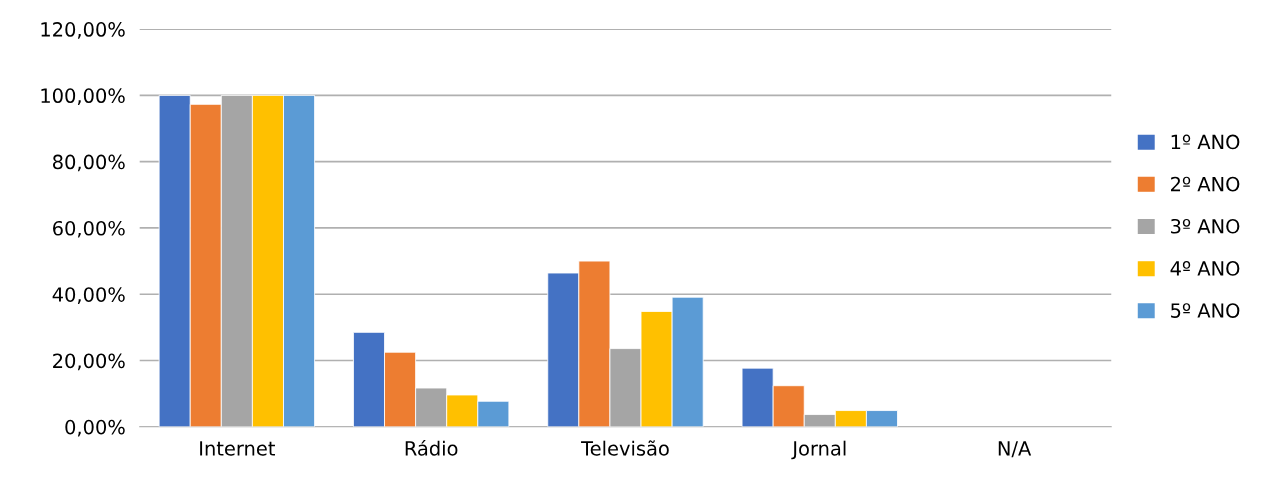 This screenshot has height=485, width=1270. Describe the element at coordinates (1205, 310) in the screenshot. I see `legend-label: 5º ANO` at that location.